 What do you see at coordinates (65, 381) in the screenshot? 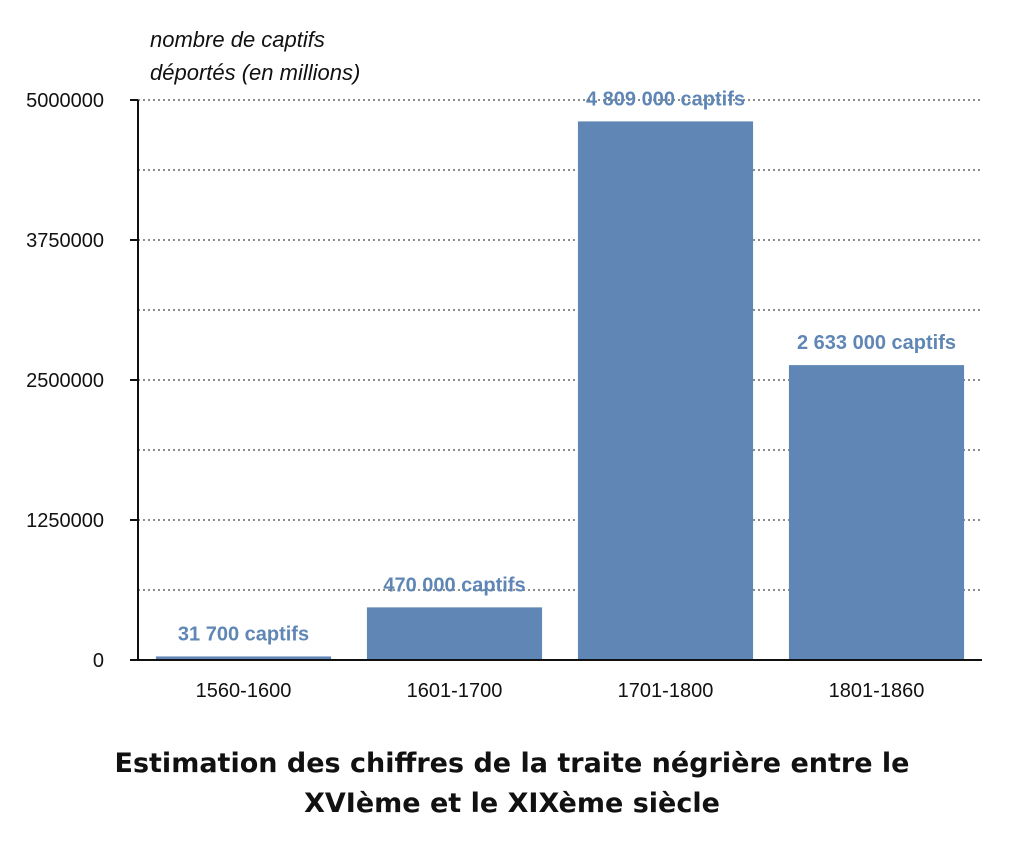
I see `y-tick-label: 2500000` at bounding box center [65, 381].